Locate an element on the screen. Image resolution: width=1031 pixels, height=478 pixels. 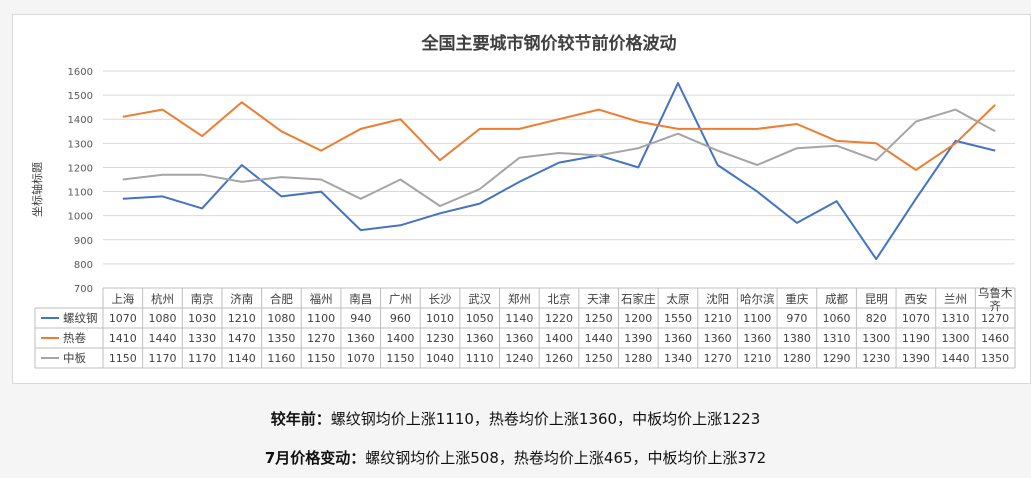
table-value: 1190 is located at coordinates (916, 338).